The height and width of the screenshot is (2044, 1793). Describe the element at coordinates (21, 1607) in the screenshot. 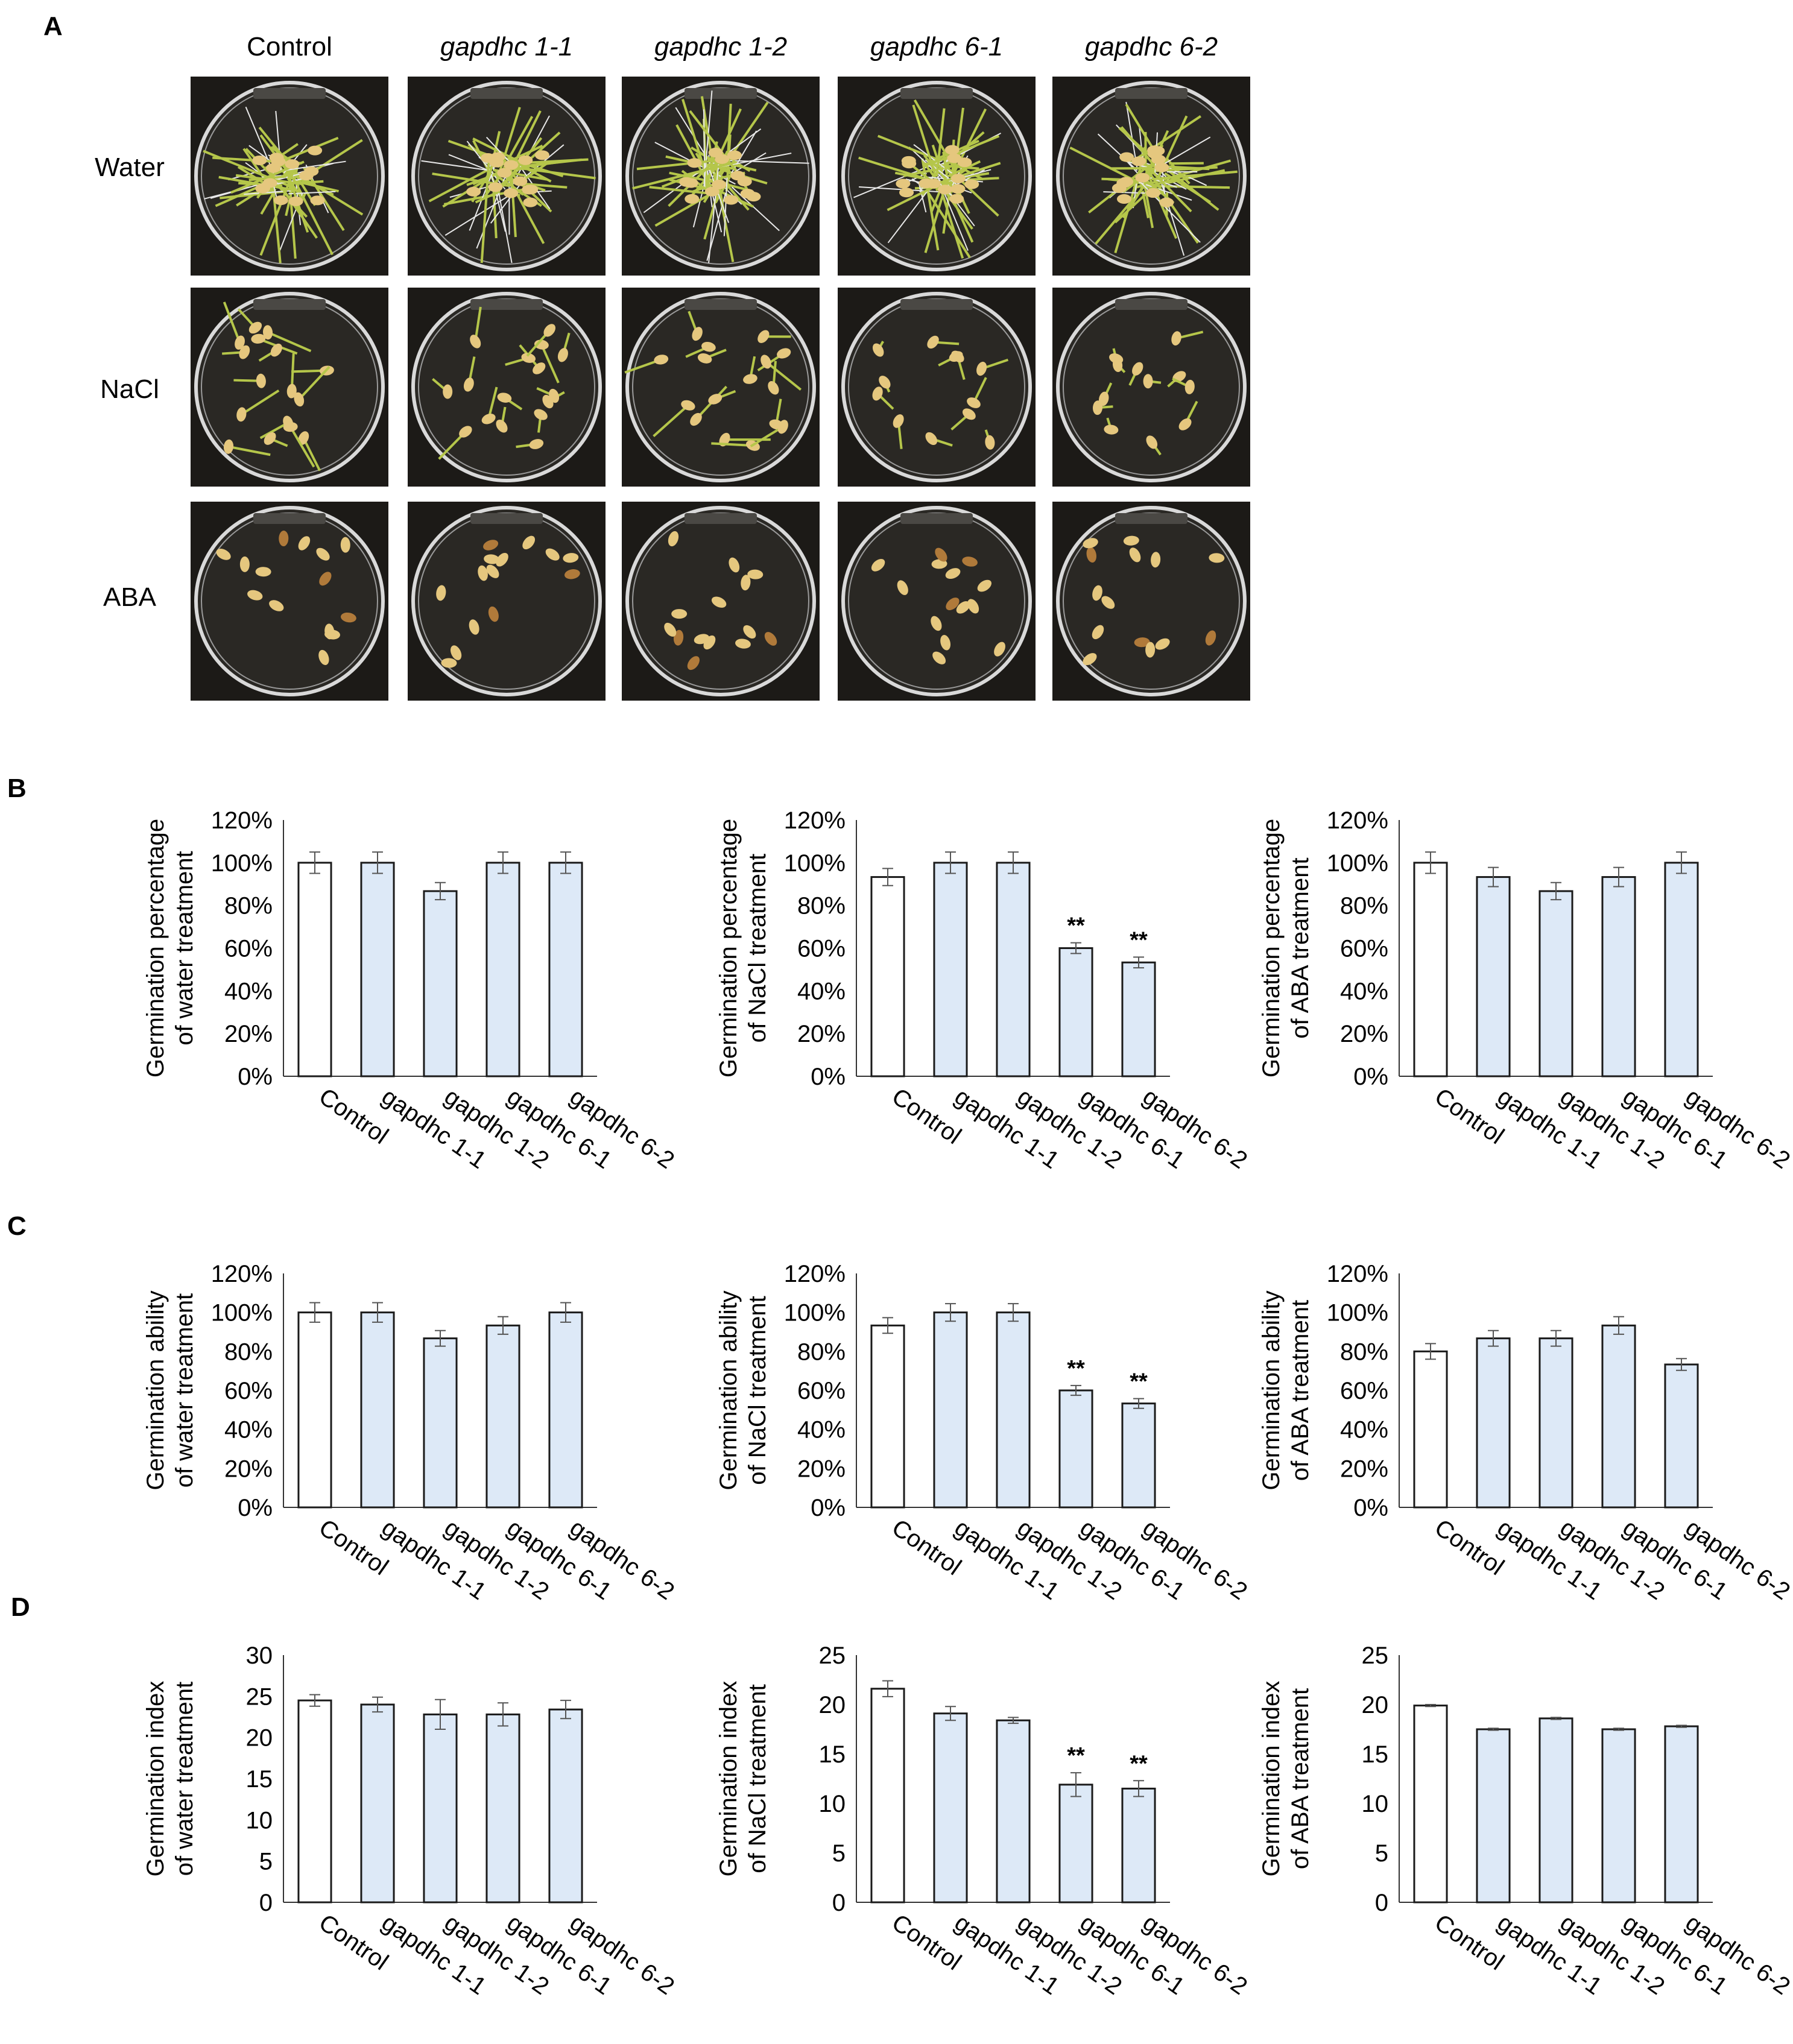

I see `panel-letter-d: D` at that location.